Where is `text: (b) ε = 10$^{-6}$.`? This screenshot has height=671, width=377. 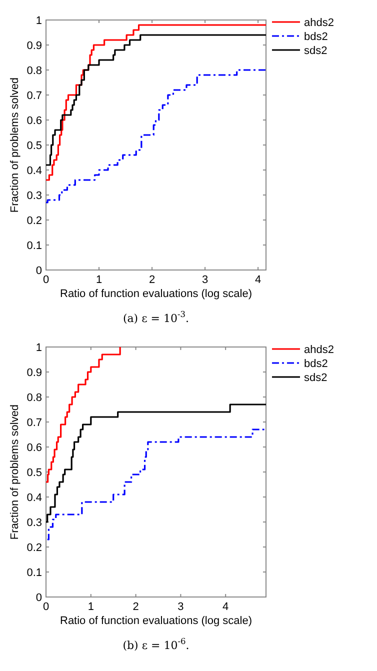
text: (b) ε = 10$^{-6}$. is located at coordinates (156, 644).